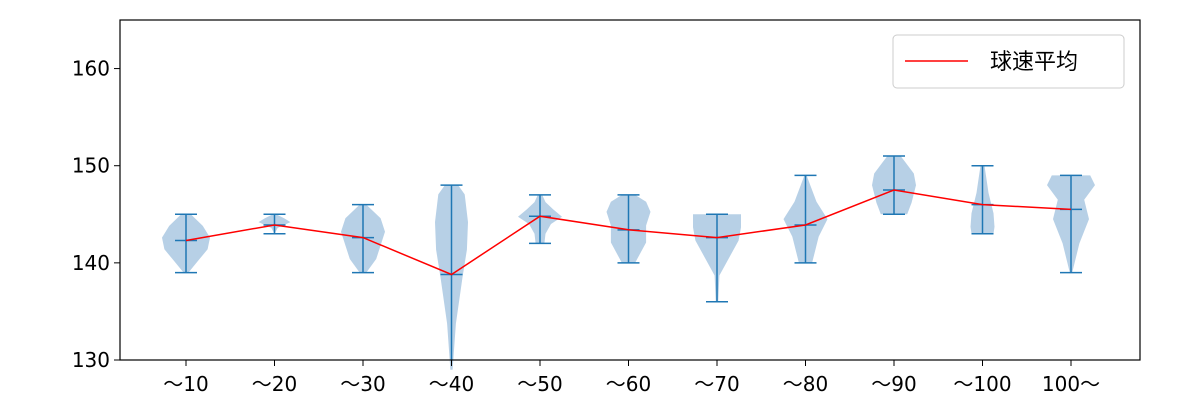  Describe the element at coordinates (362, 384) in the screenshot. I see `x-tick-label: ～30` at that location.